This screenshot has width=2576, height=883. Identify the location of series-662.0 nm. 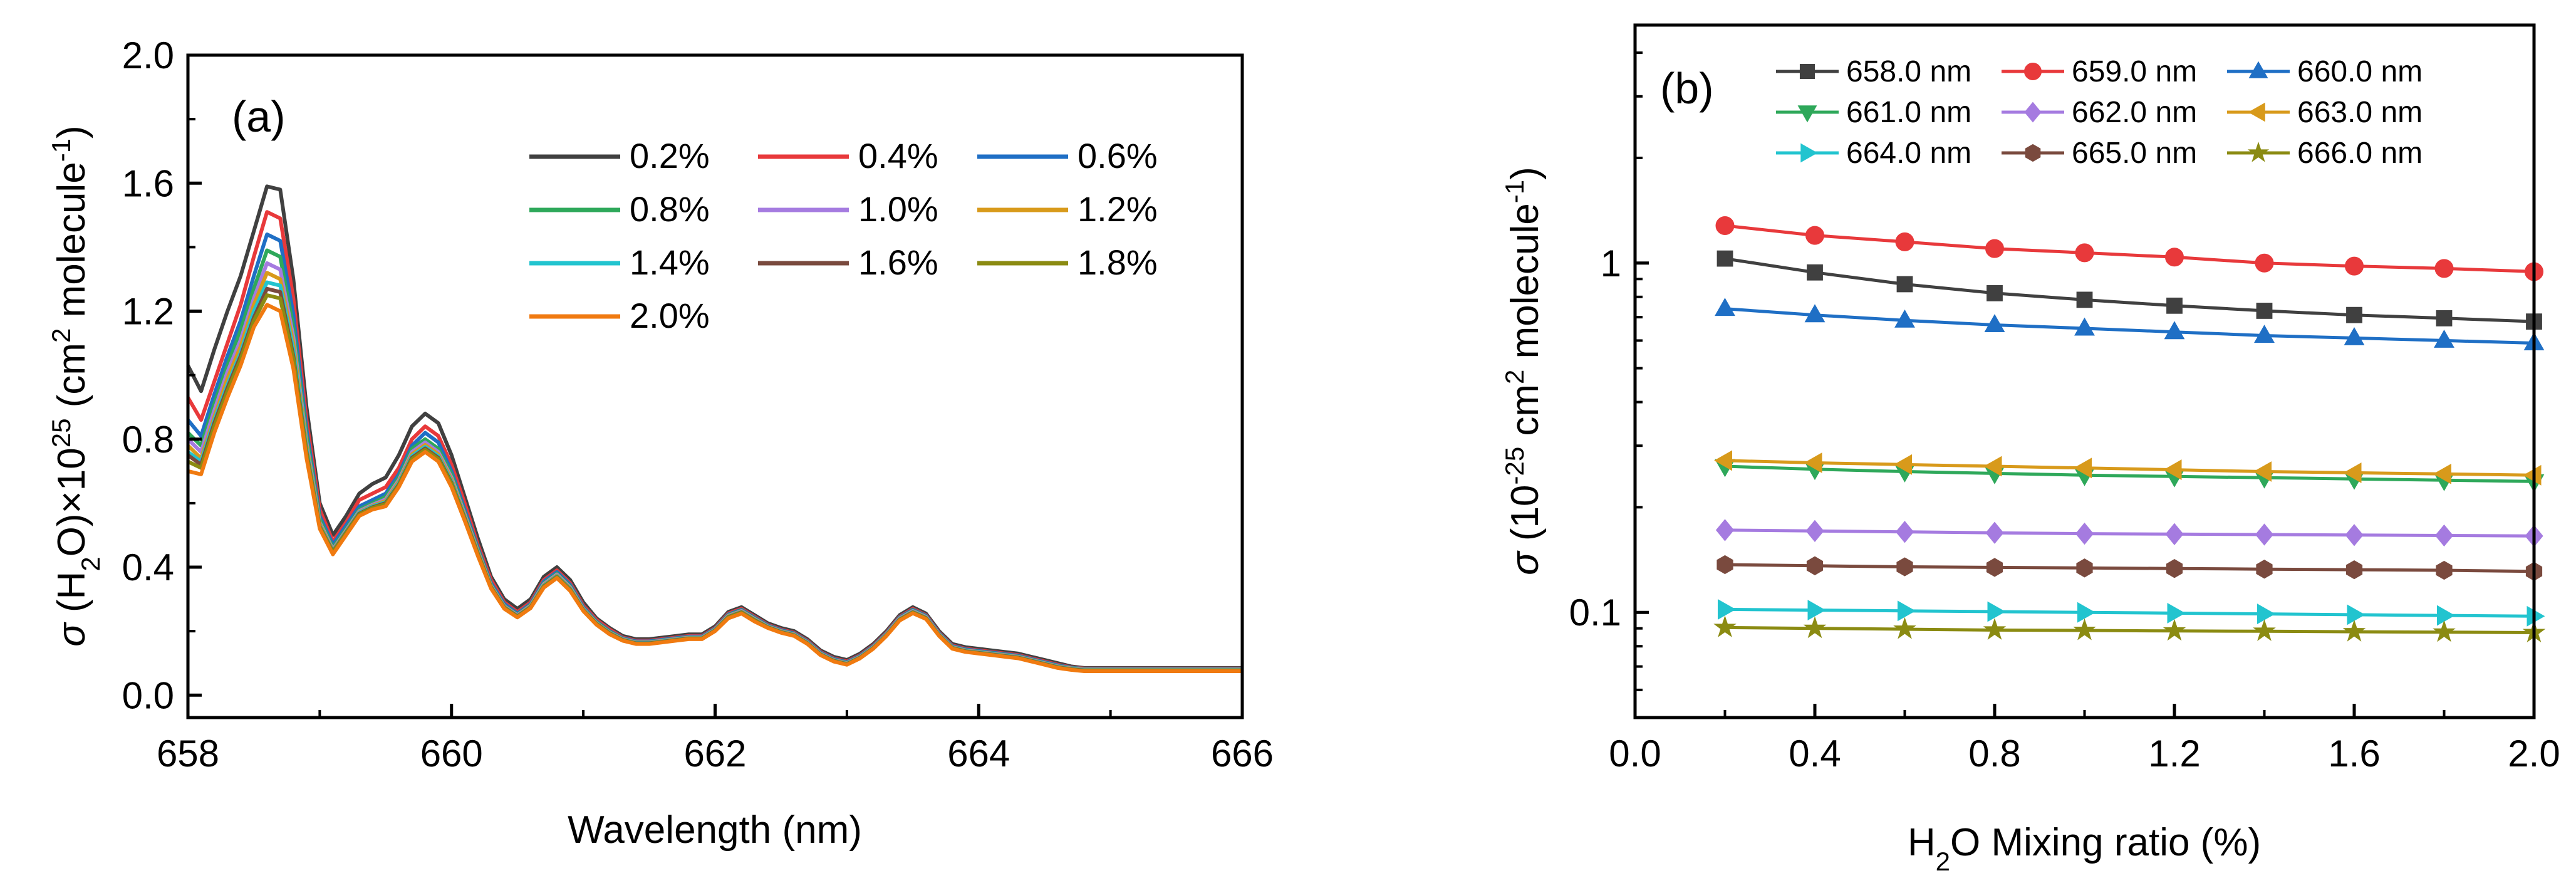
(2129, 533).